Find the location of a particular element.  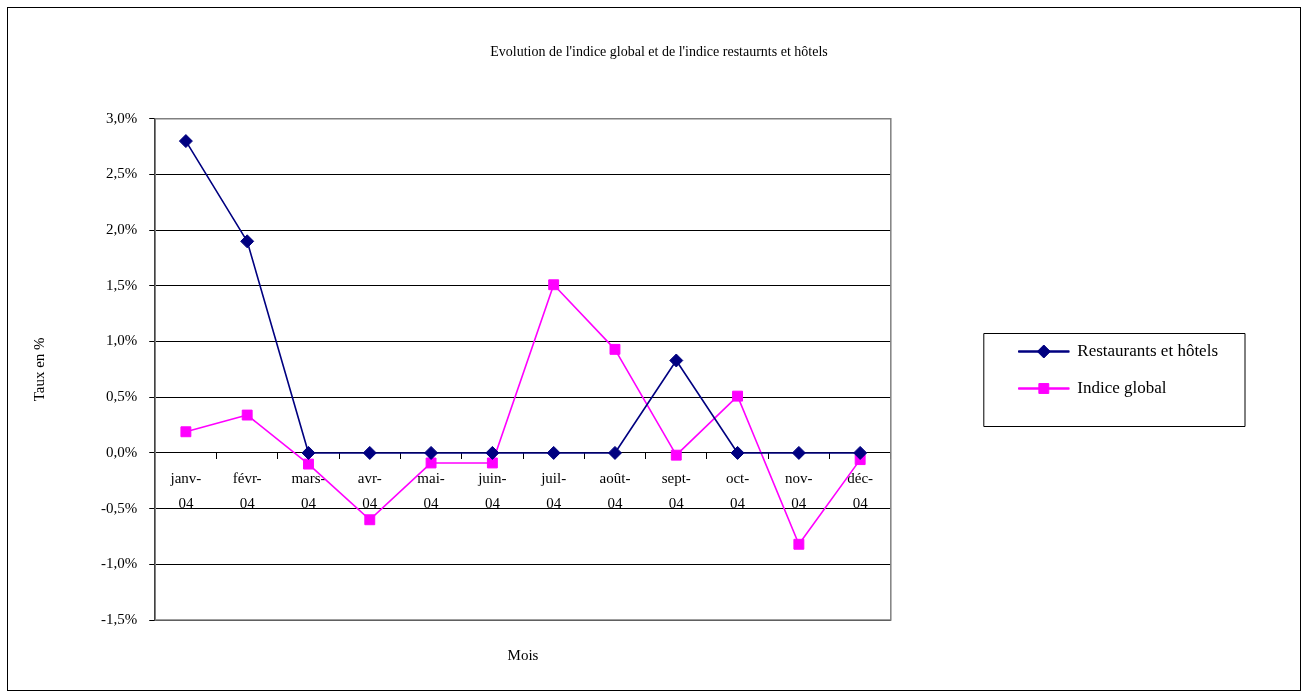

y-tick-label: 1,0% is located at coordinates (121, 340).